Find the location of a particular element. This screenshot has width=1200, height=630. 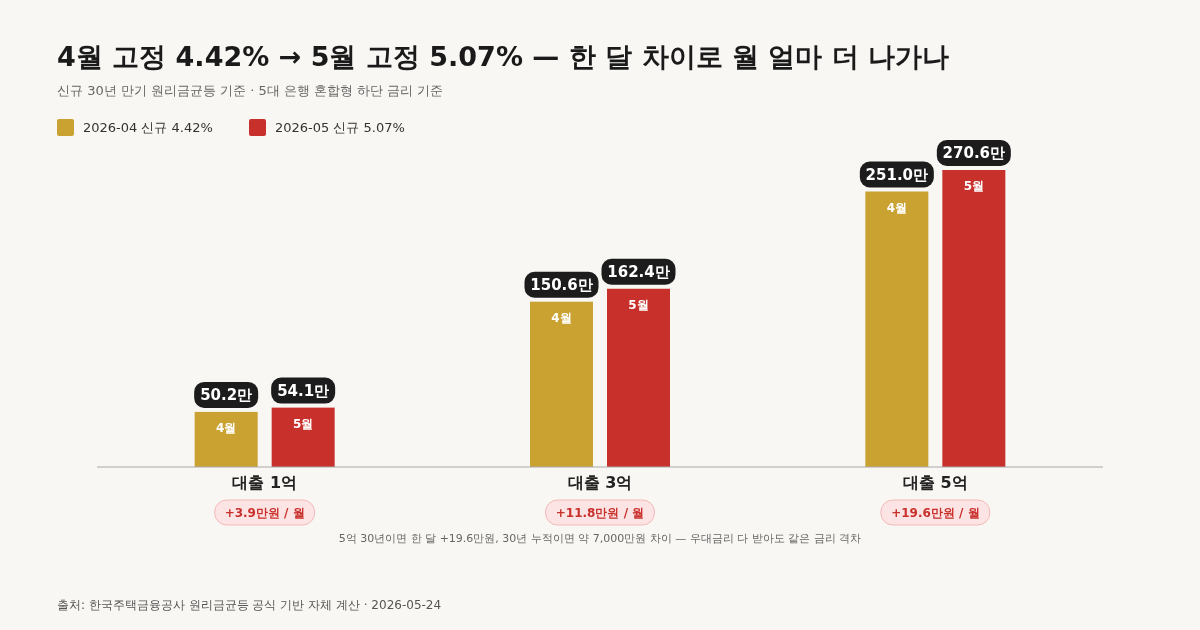

data-label: 270.6만 is located at coordinates (974, 153).